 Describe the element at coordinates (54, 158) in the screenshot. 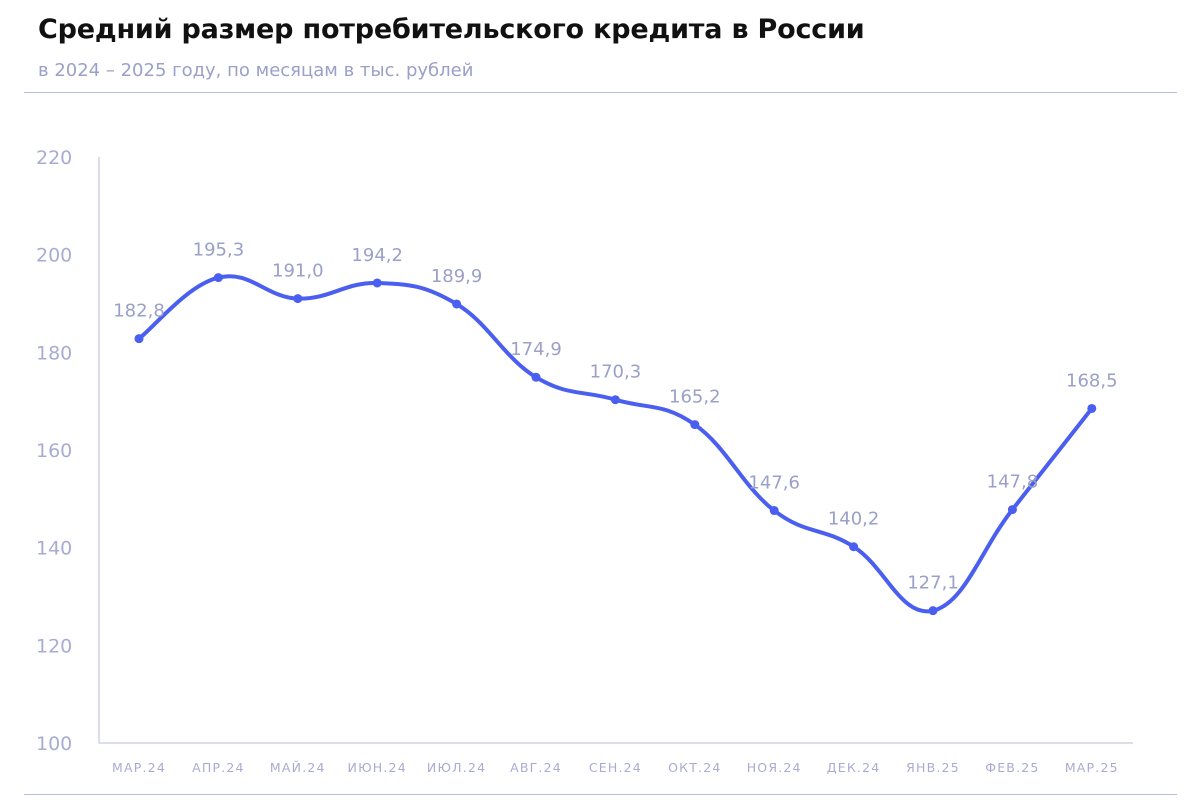

I see `y-tick-label: 220` at that location.